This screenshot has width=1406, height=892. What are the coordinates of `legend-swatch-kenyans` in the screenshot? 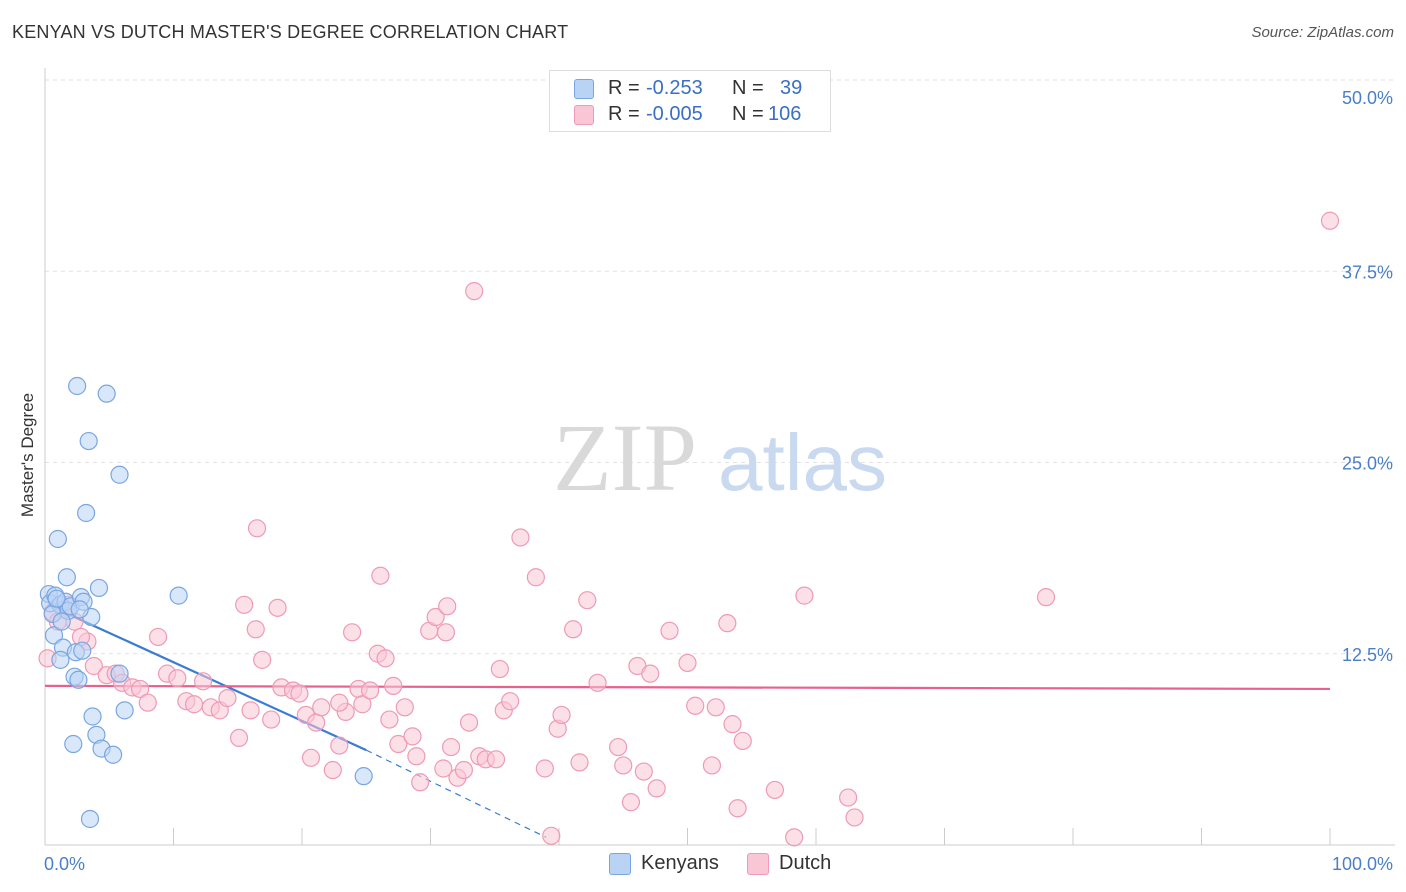 It's located at (584, 89).